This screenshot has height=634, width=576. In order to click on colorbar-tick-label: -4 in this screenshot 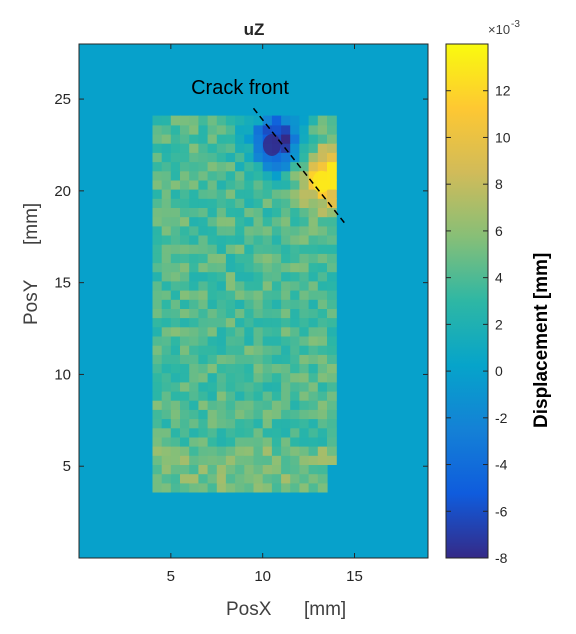, I will do `click(501, 465)`.